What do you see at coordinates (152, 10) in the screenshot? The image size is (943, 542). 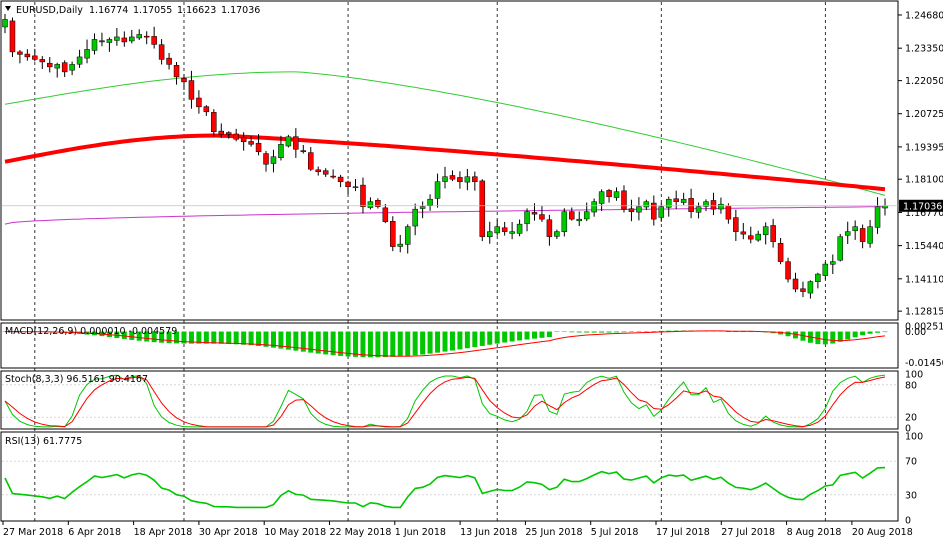 I see `header-high: 1.17055` at bounding box center [152, 10].